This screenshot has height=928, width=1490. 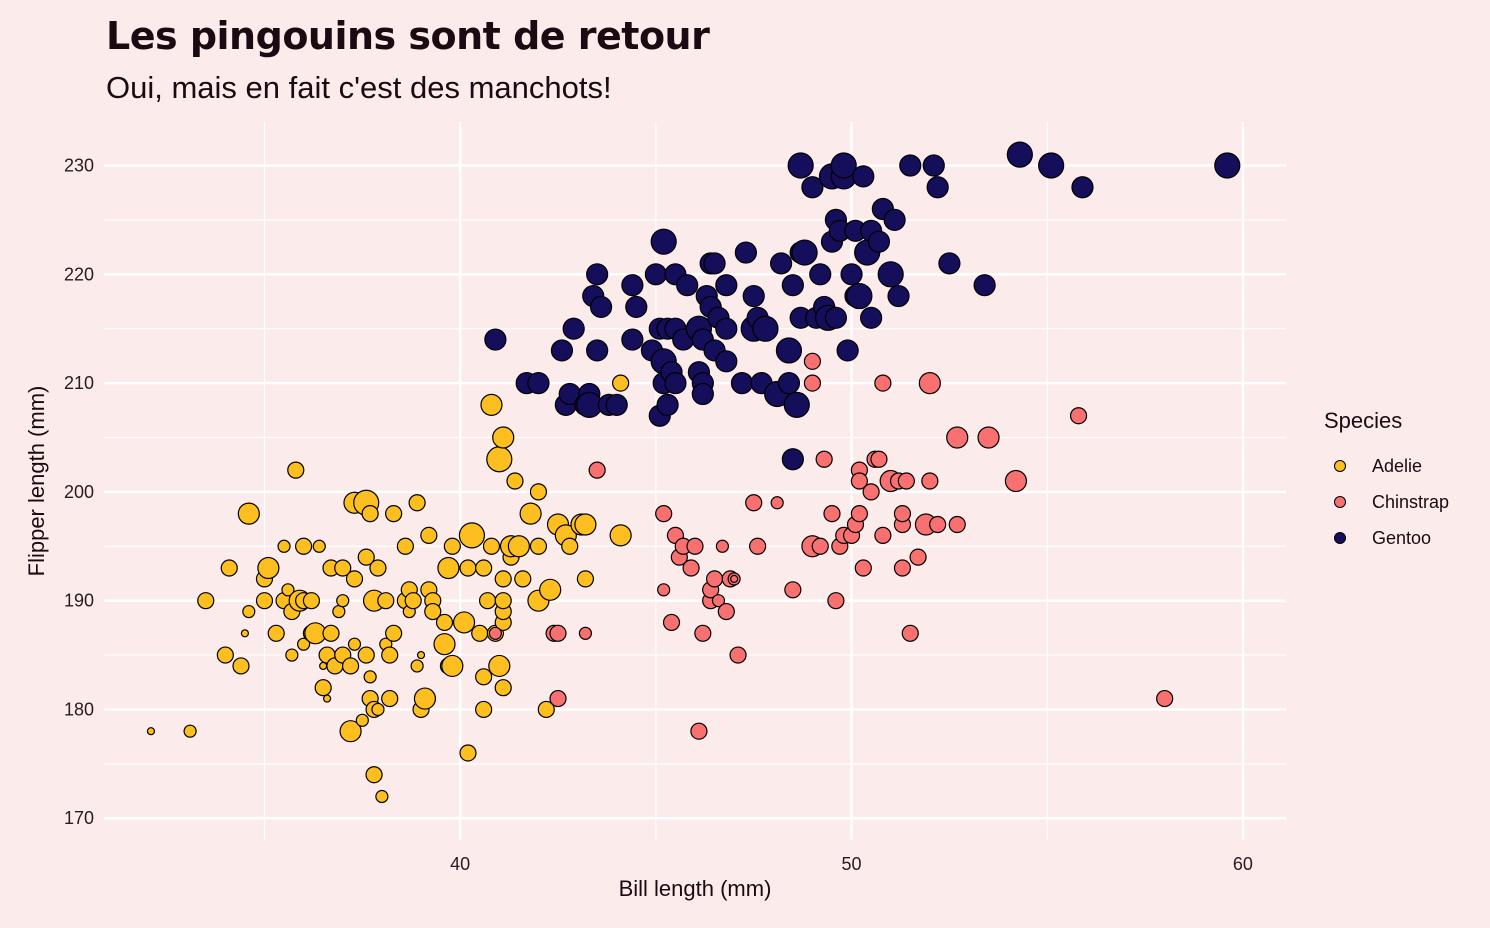 What do you see at coordinates (79, 818) in the screenshot?
I see `y-tick-label: 170` at bounding box center [79, 818].